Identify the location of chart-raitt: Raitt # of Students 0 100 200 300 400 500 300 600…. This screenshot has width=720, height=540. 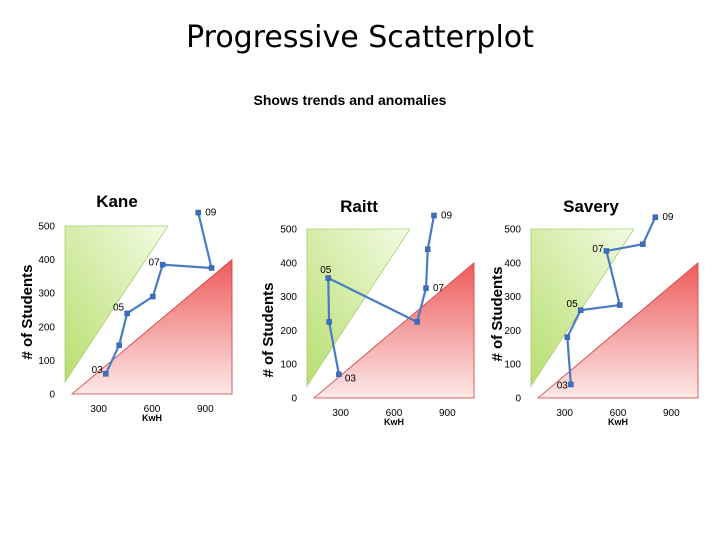
(367, 312).